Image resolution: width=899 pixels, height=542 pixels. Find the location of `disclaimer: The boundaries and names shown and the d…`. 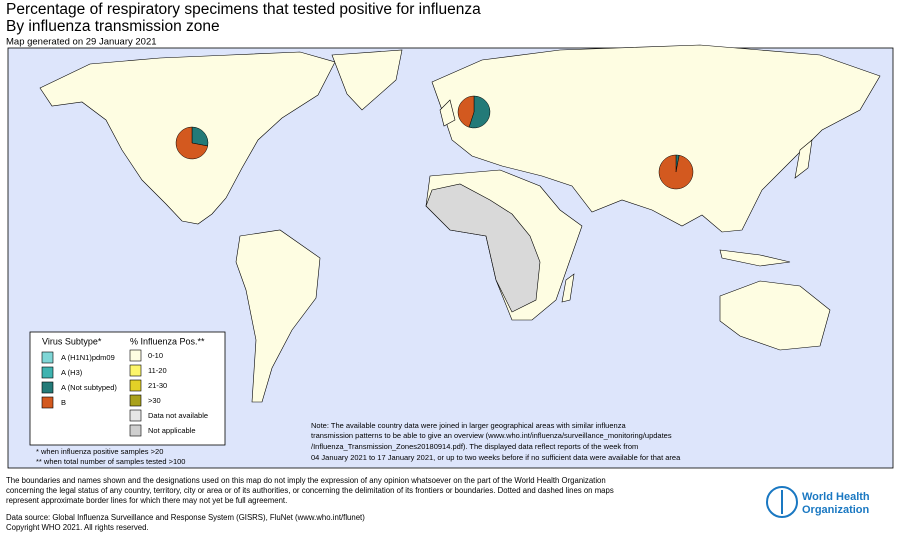

disclaimer: The boundaries and names shown and the d… is located at coordinates (310, 504).